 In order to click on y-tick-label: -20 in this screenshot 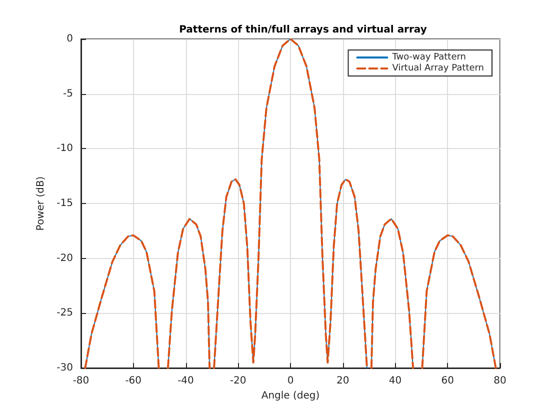, I will do `click(64, 258)`.